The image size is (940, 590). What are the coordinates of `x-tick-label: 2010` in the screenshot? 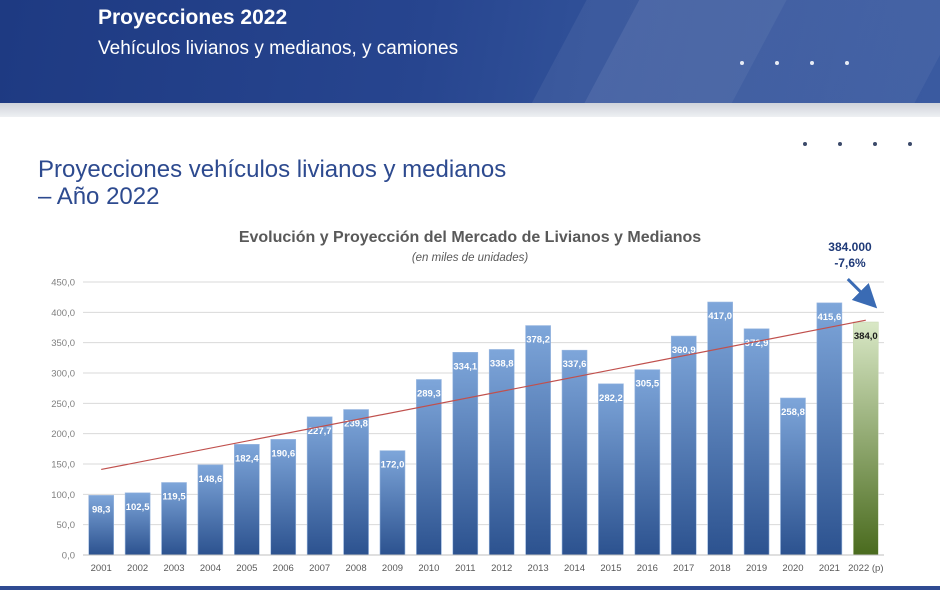 It's located at (428, 568).